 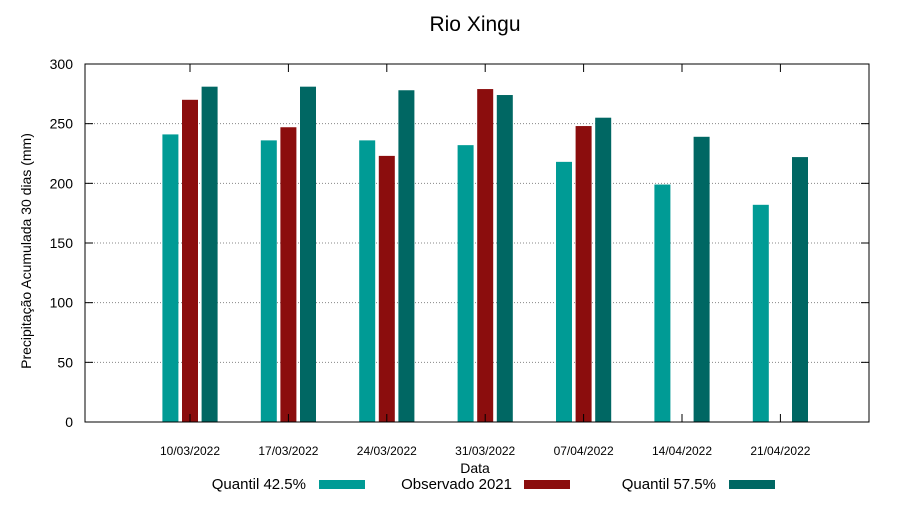 What do you see at coordinates (387, 451) in the screenshot?
I see `x-tick-label: 24/03/2022` at bounding box center [387, 451].